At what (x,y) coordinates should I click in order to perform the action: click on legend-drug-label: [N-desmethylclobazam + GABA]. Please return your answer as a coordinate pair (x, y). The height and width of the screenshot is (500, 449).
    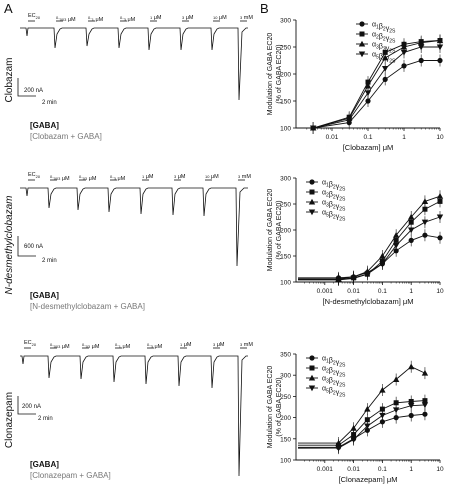
    Looking at the image, I should click on (87, 306).